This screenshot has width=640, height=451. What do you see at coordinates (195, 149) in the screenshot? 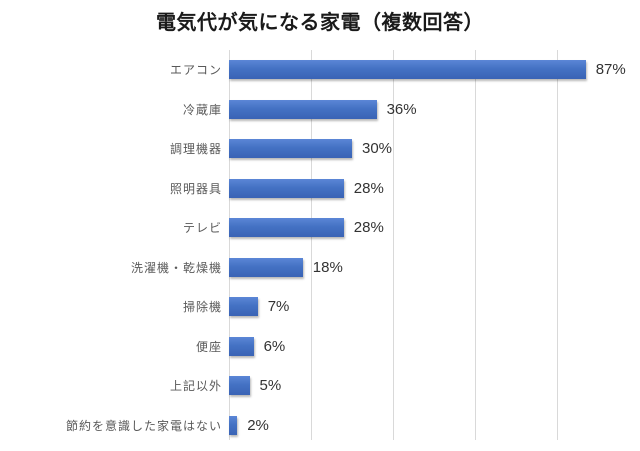
I see `category-label: 調理機器` at bounding box center [195, 149].